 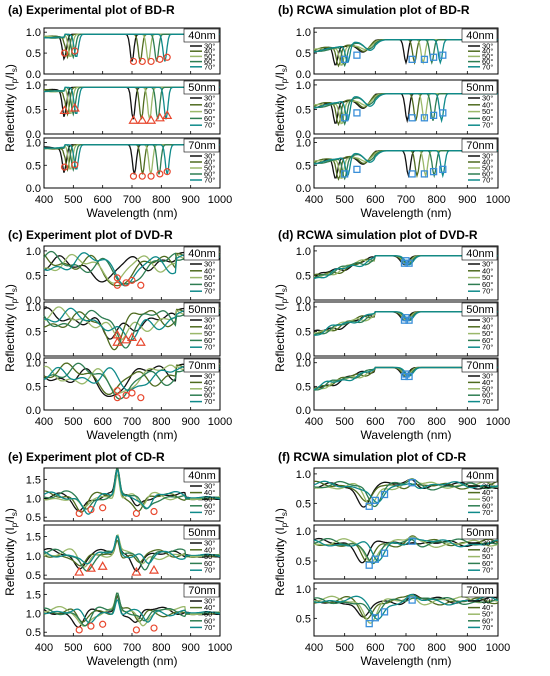 I want to click on series-70°-line, so click(x=406, y=606).